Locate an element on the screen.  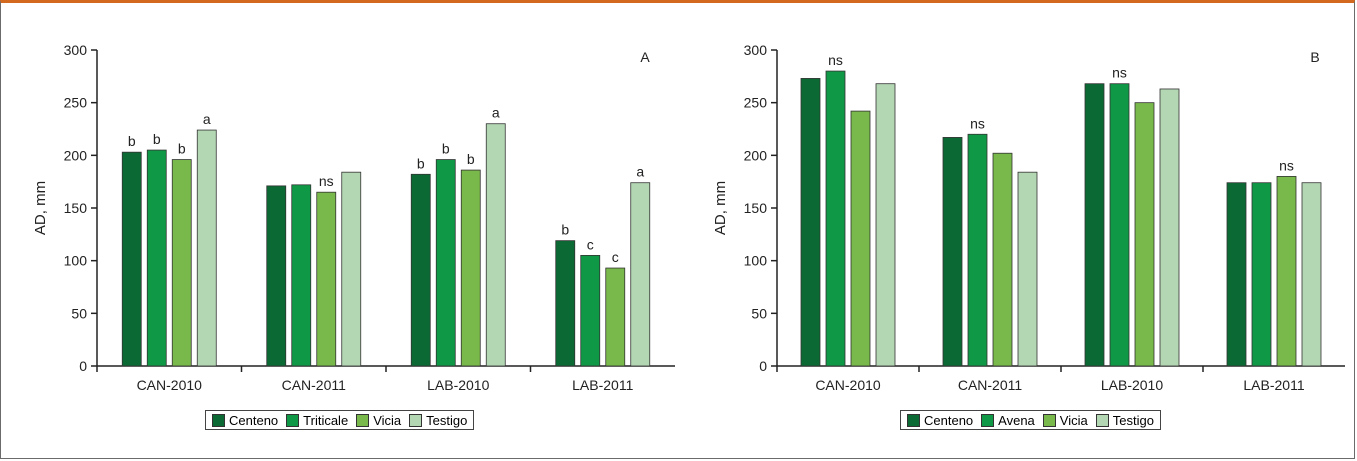
legend-b: Centeno Avena Vicia Testigo is located at coordinates (1030, 420).